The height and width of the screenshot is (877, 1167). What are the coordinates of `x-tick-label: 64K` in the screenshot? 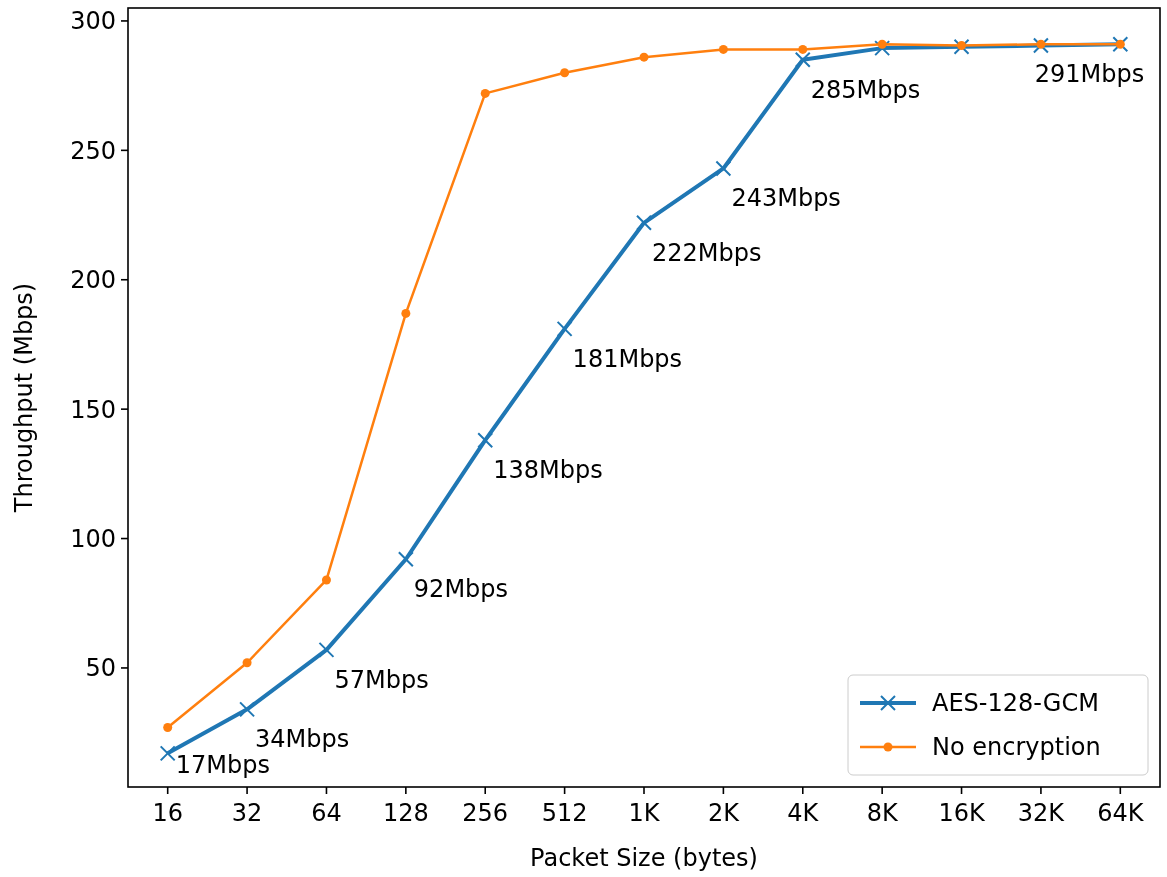 It's located at (1121, 813).